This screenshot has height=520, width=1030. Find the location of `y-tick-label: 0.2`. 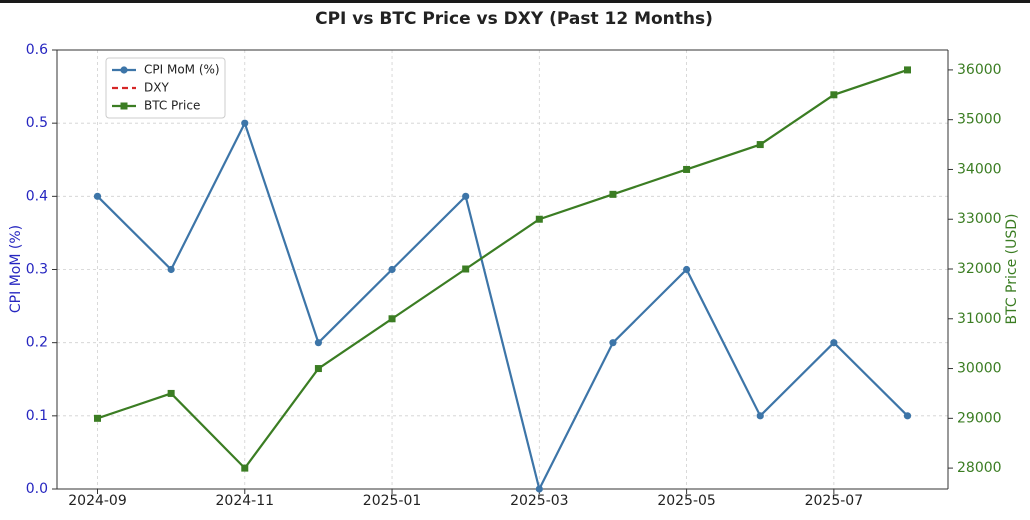

y-tick-label: 0.2 is located at coordinates (37, 343).